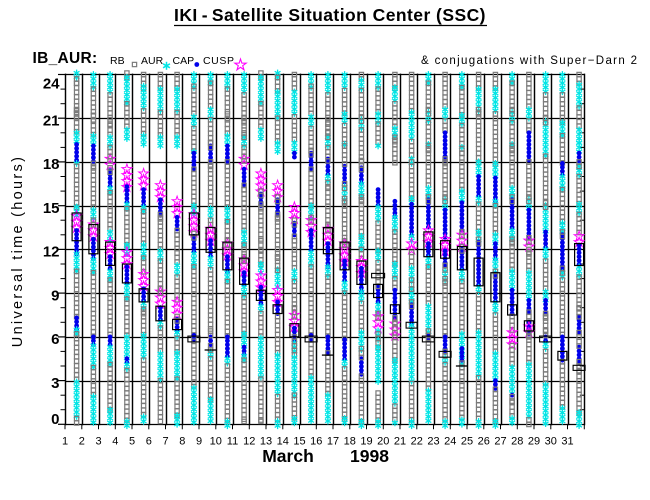 The width and height of the screenshot is (650, 500). Describe the element at coordinates (417, 442) in the screenshot. I see `svg-text: 22` at that location.